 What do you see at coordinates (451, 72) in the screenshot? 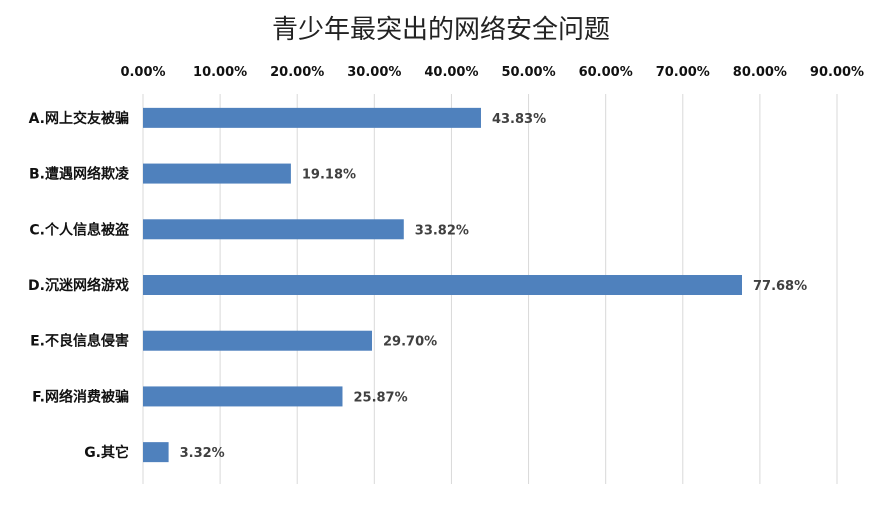
I see `x-tick-label: 40.00%` at bounding box center [451, 72].